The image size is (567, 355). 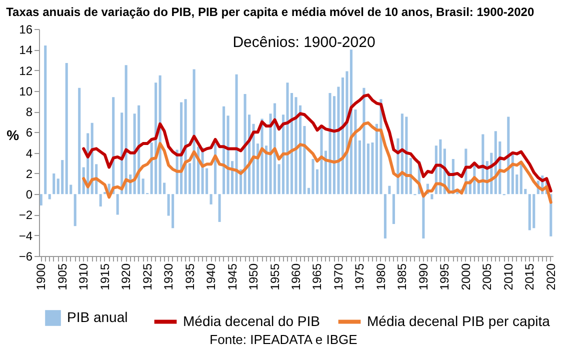 I want to click on x-tick-label: 1930, so click(x=169, y=276).